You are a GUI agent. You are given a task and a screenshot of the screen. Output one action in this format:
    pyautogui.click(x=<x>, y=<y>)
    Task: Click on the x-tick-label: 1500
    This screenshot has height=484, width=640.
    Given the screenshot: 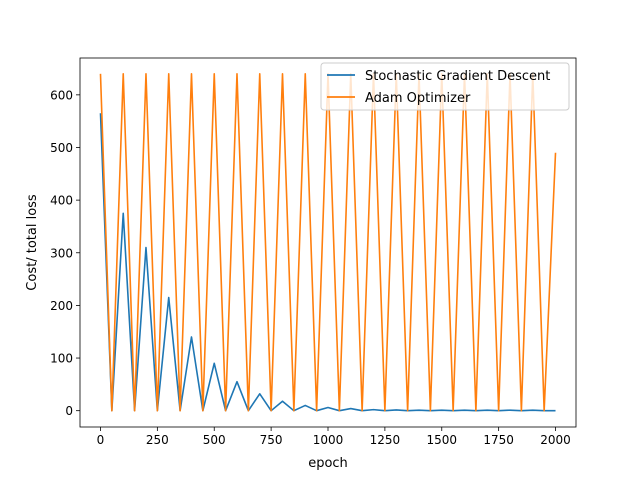 What is the action you would take?
    pyautogui.click(x=441, y=440)
    